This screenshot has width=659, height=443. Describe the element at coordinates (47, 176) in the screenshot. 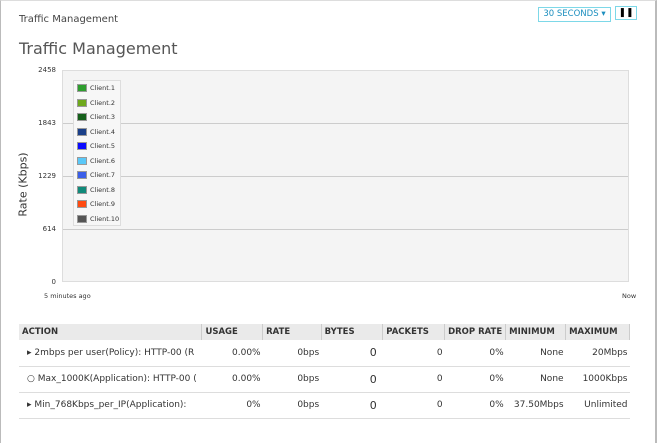

I see `y-tick: 1229` at that location.